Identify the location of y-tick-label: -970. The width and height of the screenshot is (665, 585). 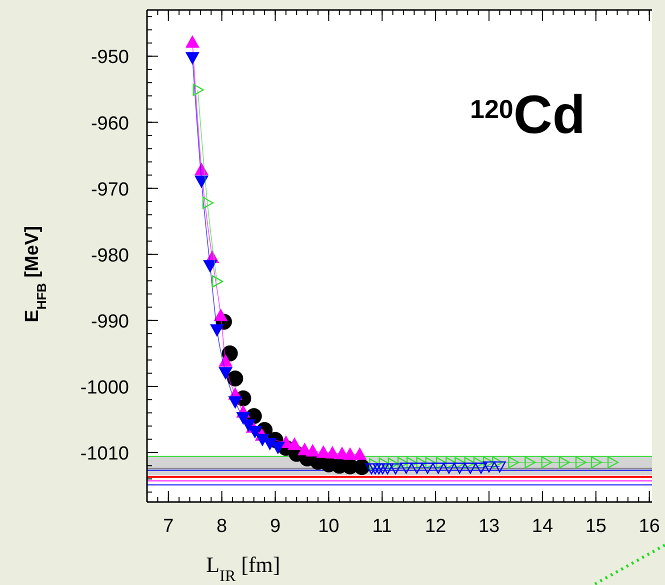
(109, 189).